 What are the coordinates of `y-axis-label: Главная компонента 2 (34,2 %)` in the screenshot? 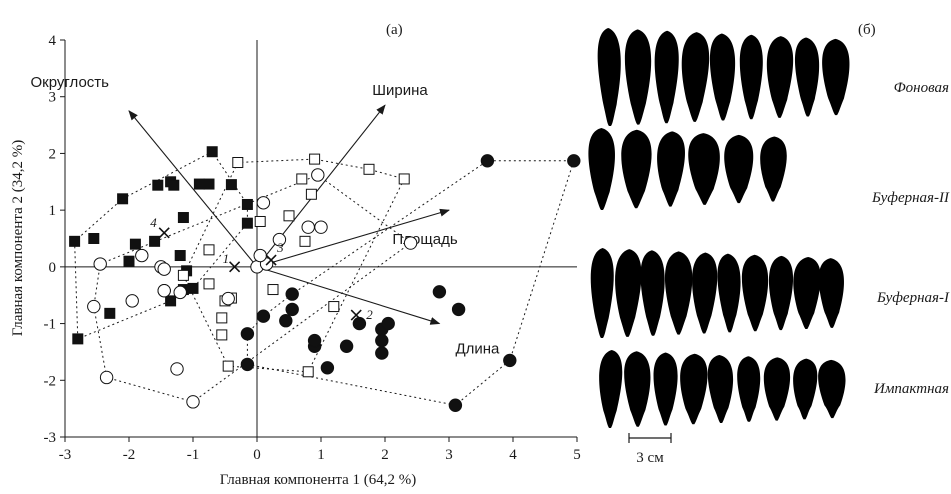 It's located at (18, 238).